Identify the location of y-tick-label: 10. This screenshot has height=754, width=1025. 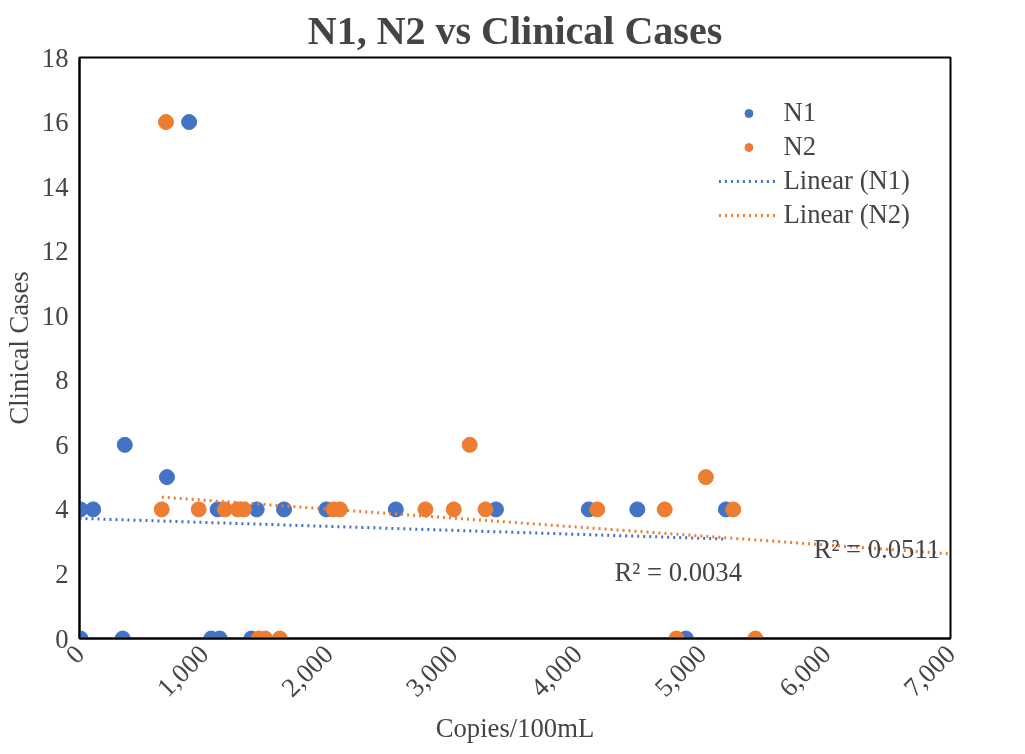
(55, 315).